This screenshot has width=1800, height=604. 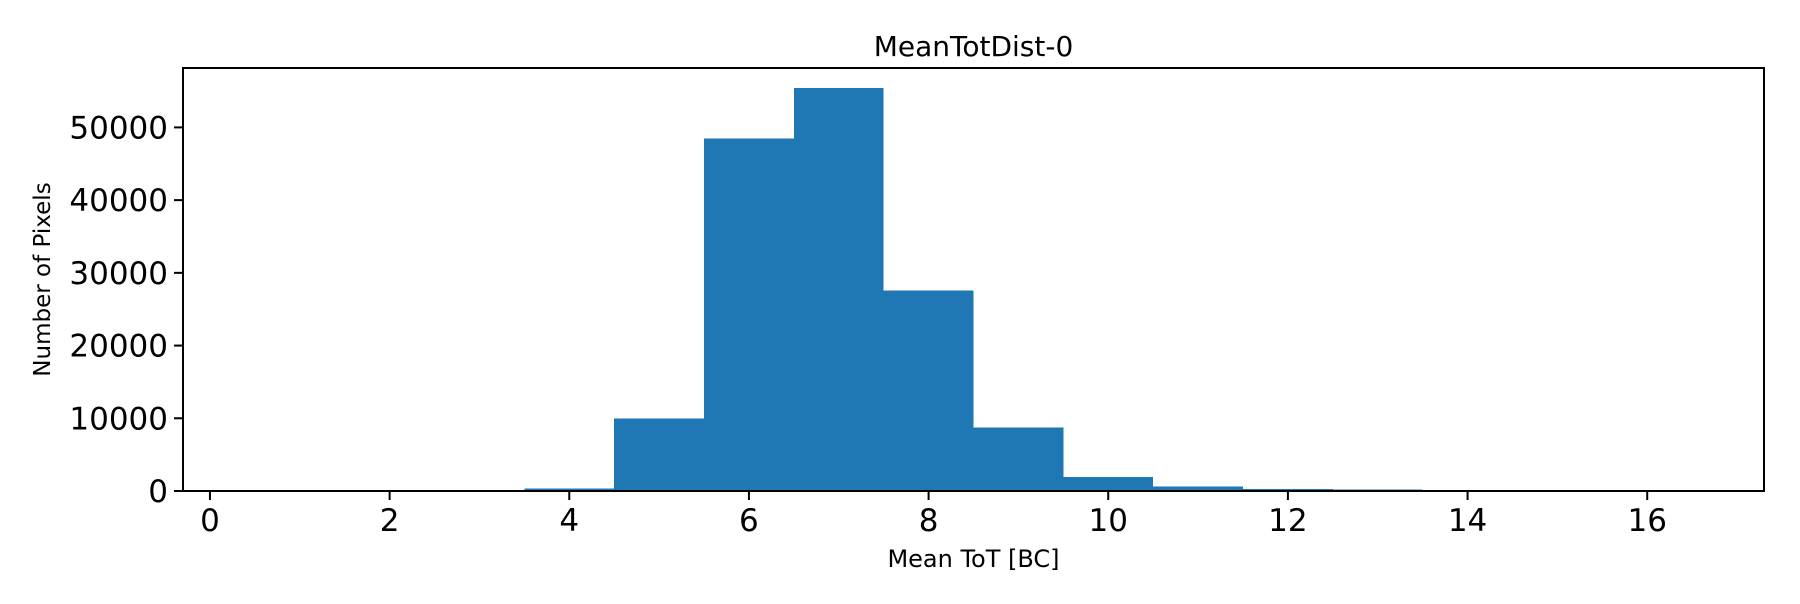 What do you see at coordinates (118, 347) in the screenshot?
I see `y-tick-label: 20000` at bounding box center [118, 347].